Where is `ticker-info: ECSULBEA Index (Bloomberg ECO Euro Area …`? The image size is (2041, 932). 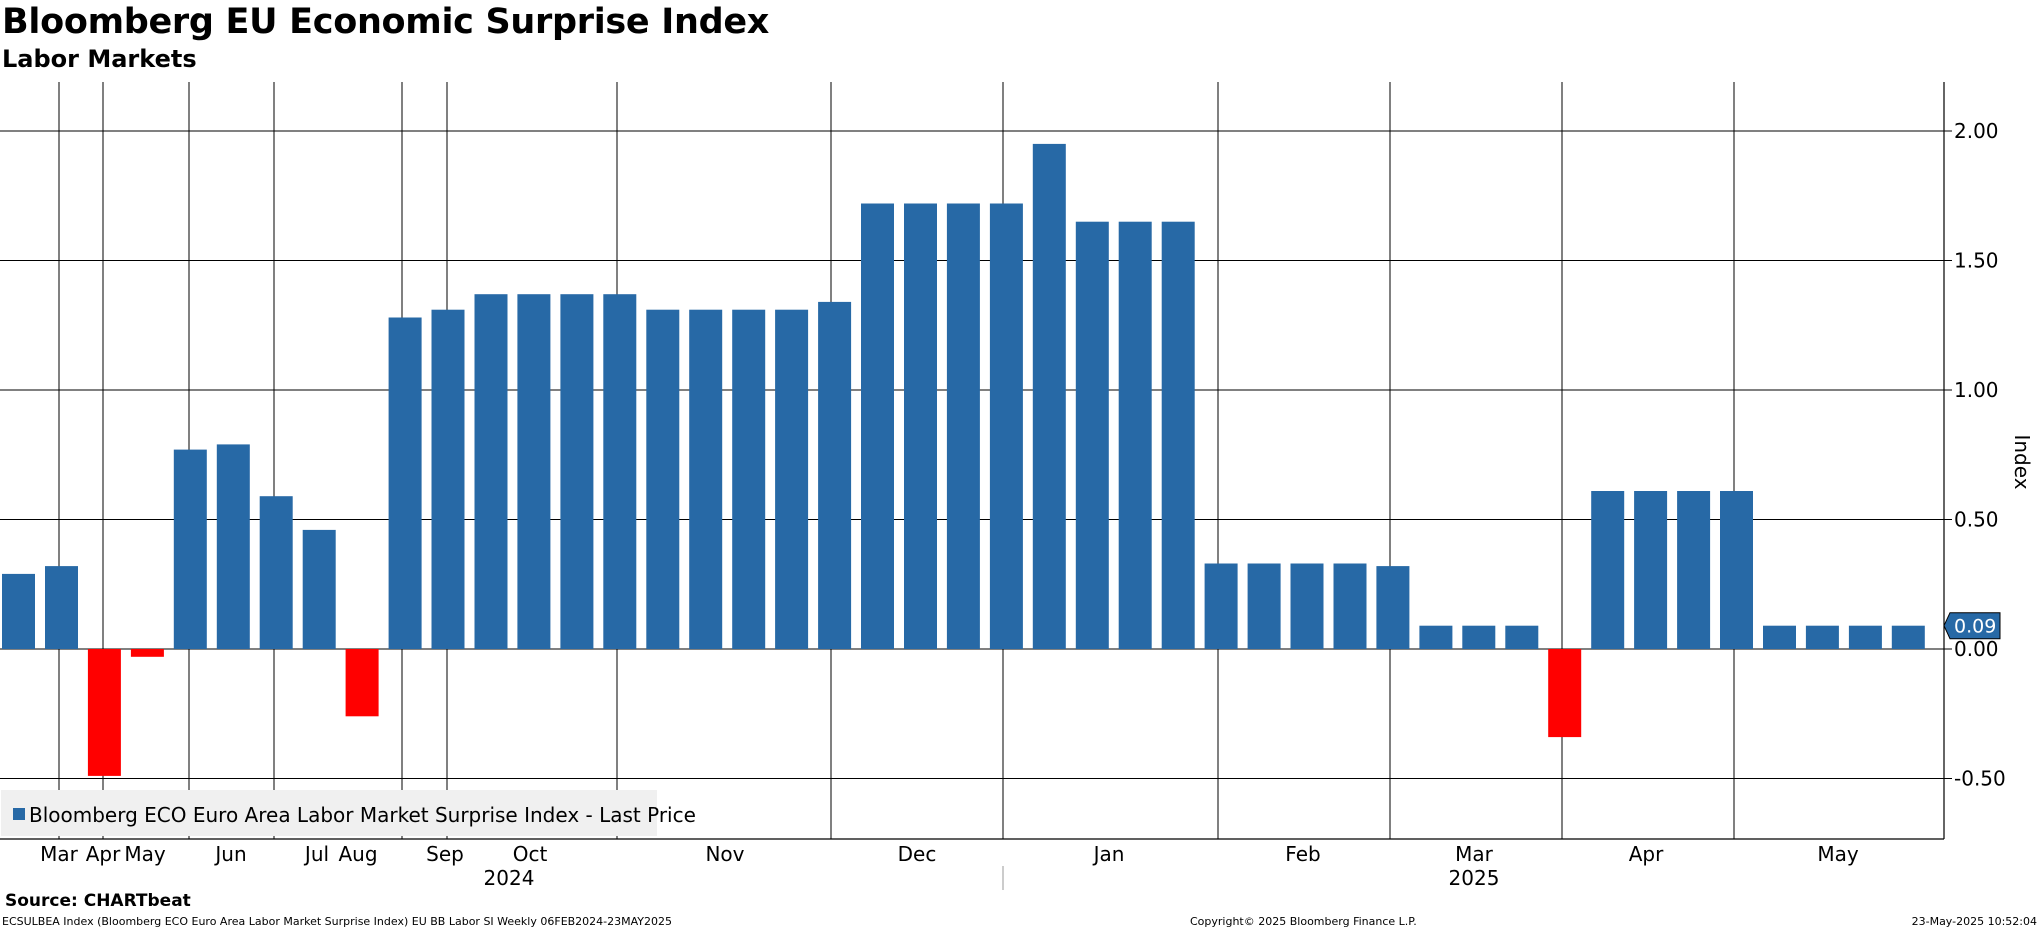 ticker-info: ECSULBEA Index (Bloomberg ECO Euro Area … is located at coordinates (337, 921).